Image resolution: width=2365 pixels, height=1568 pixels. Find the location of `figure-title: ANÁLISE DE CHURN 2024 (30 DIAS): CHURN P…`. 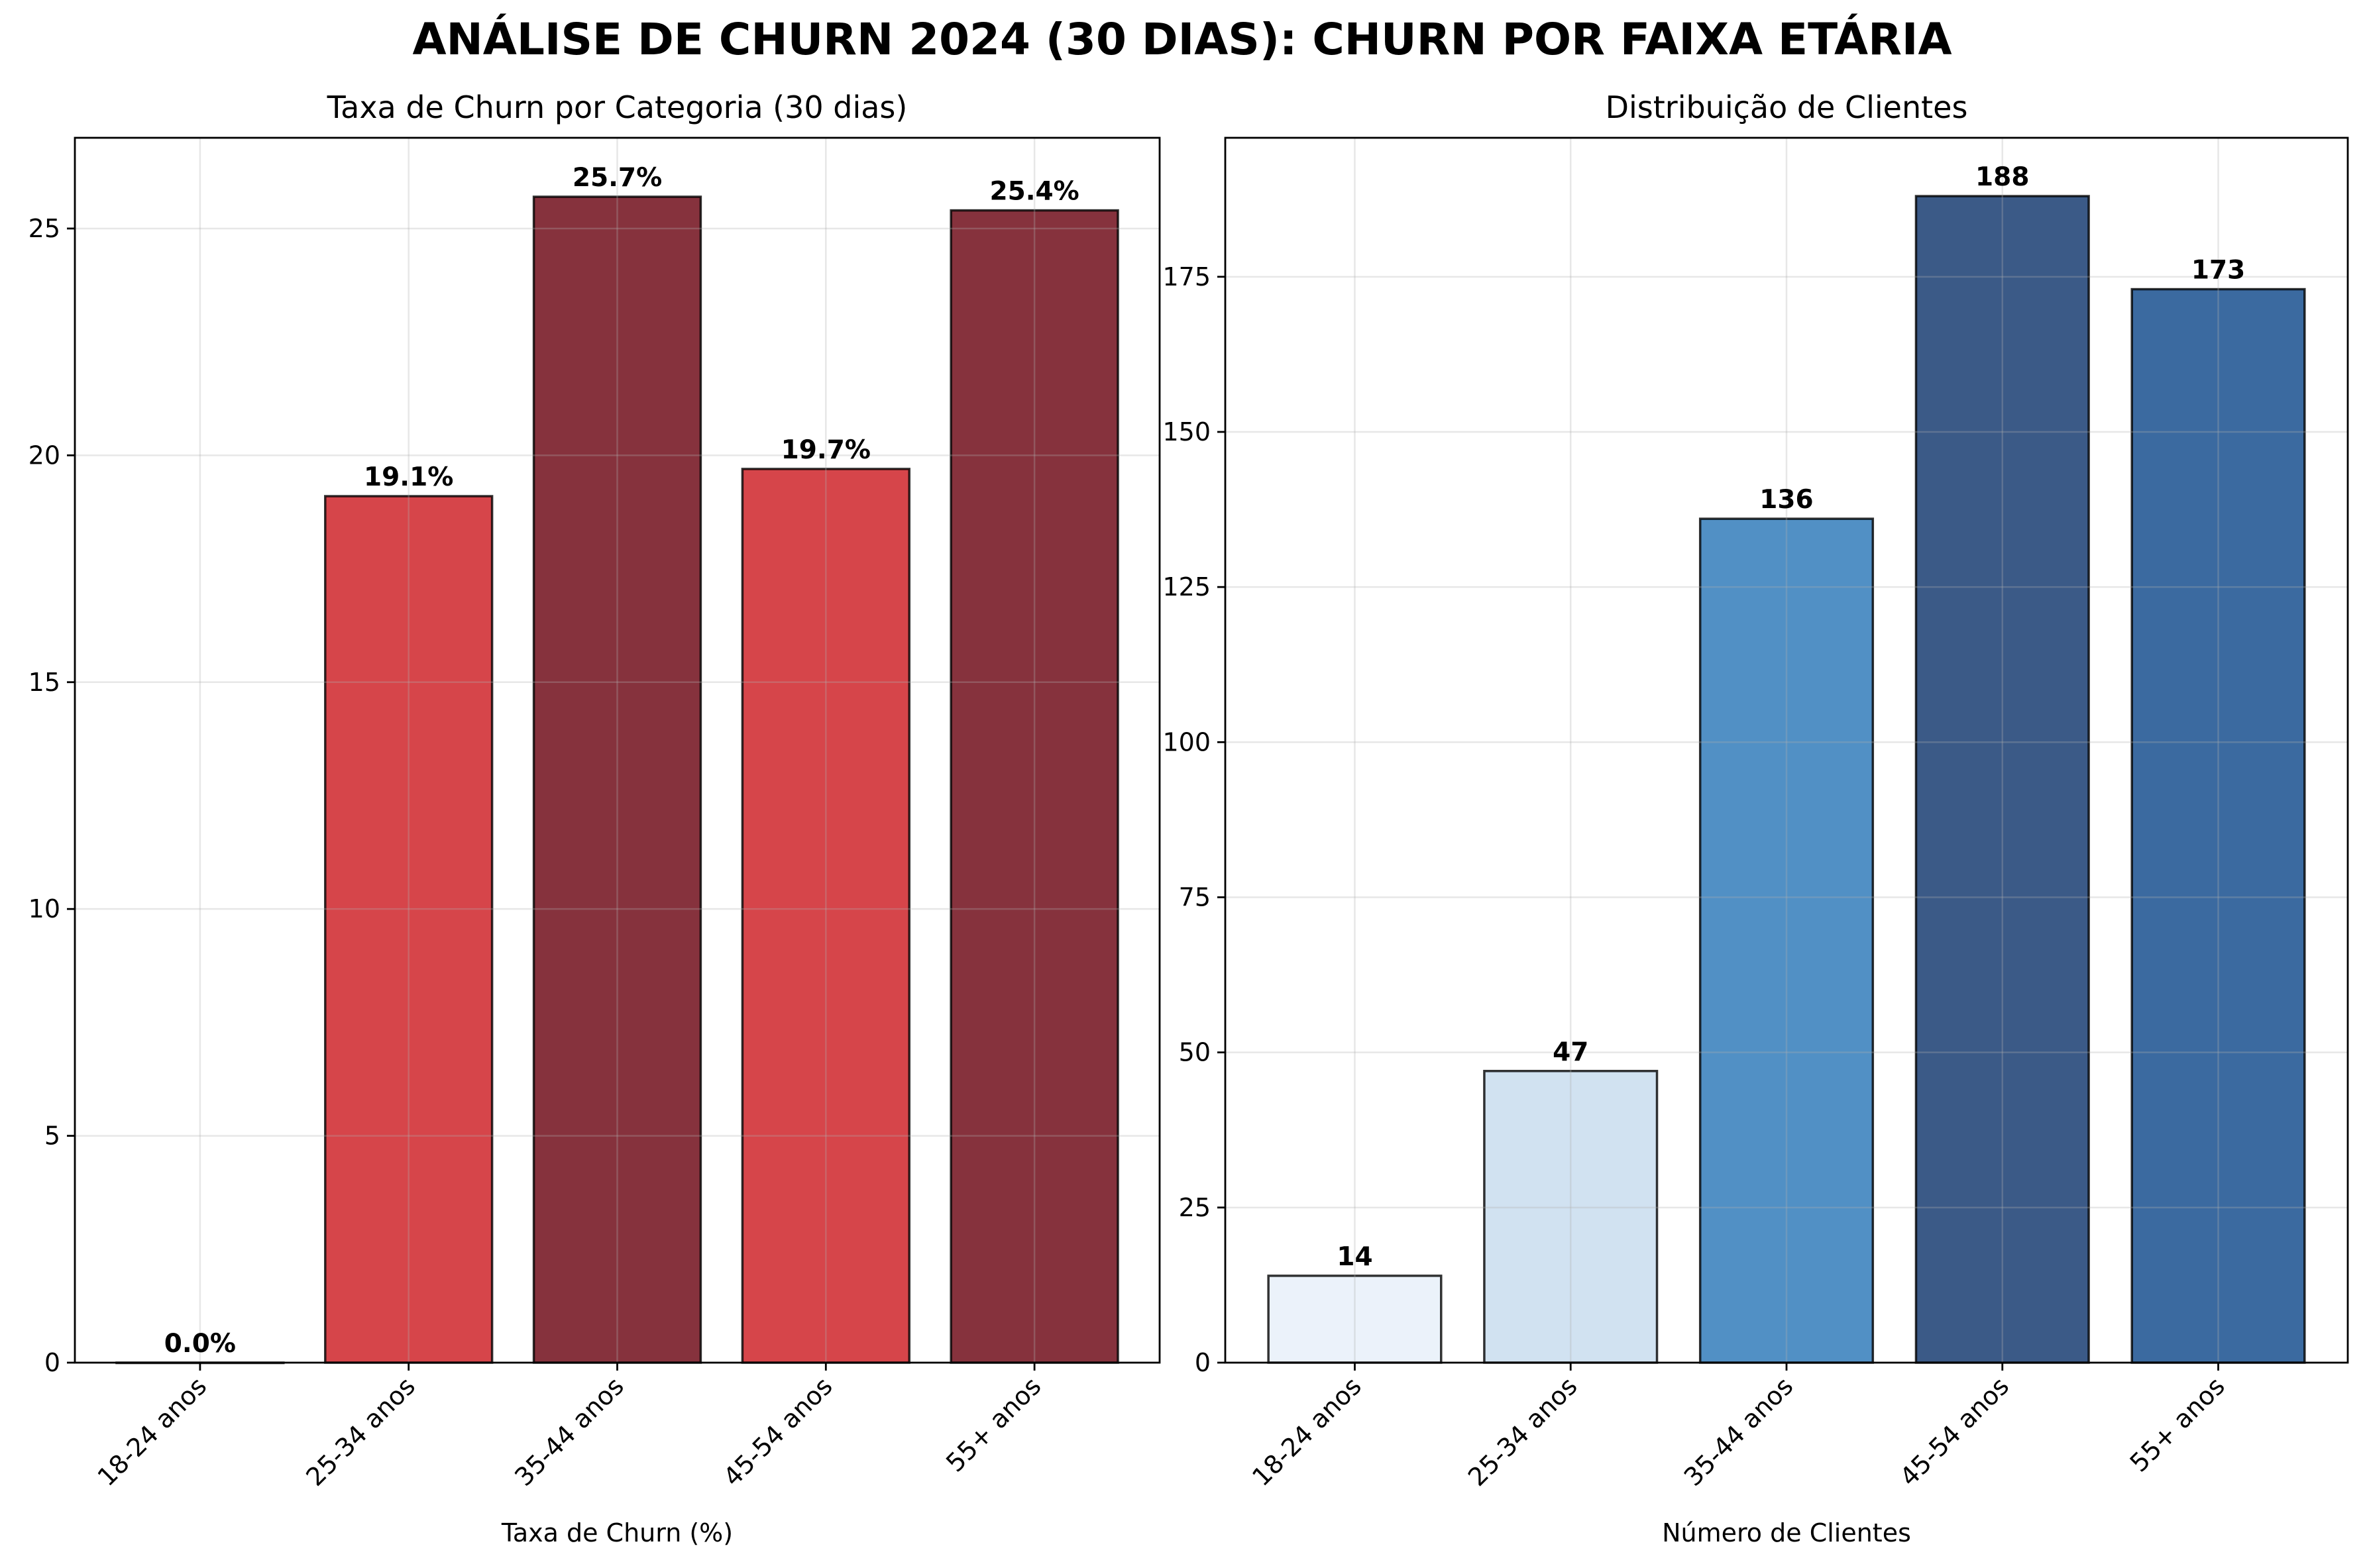

figure-title: ANÁLISE DE CHURN 2024 (30 DIAS): CHURN P… is located at coordinates (1182, 39).